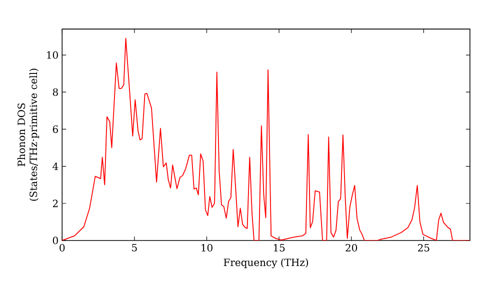 The image size is (500, 281). I want to click on y-tick-label: 2, so click(55, 204).